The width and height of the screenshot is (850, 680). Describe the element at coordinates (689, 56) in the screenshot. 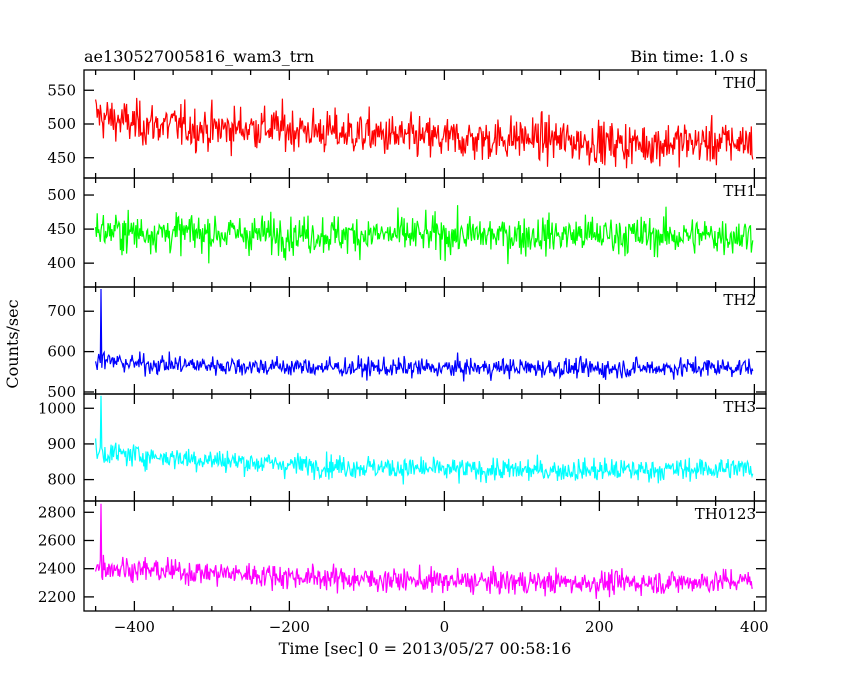

I see `bin-time-label: Bin time: 1.0 s` at that location.